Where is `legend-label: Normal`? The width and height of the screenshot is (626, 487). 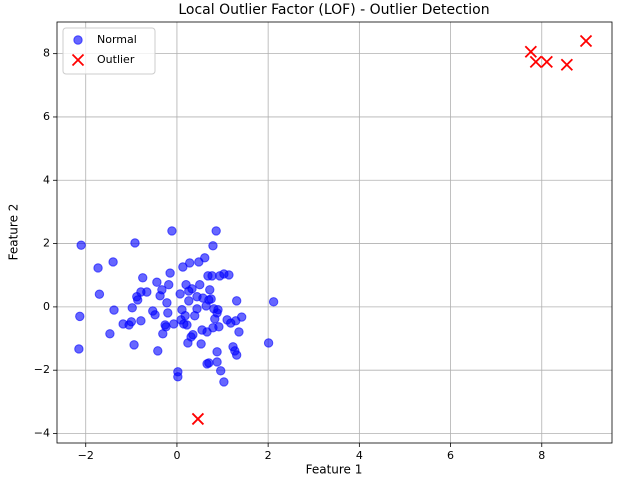
legend-label: Normal is located at coordinates (117, 39).